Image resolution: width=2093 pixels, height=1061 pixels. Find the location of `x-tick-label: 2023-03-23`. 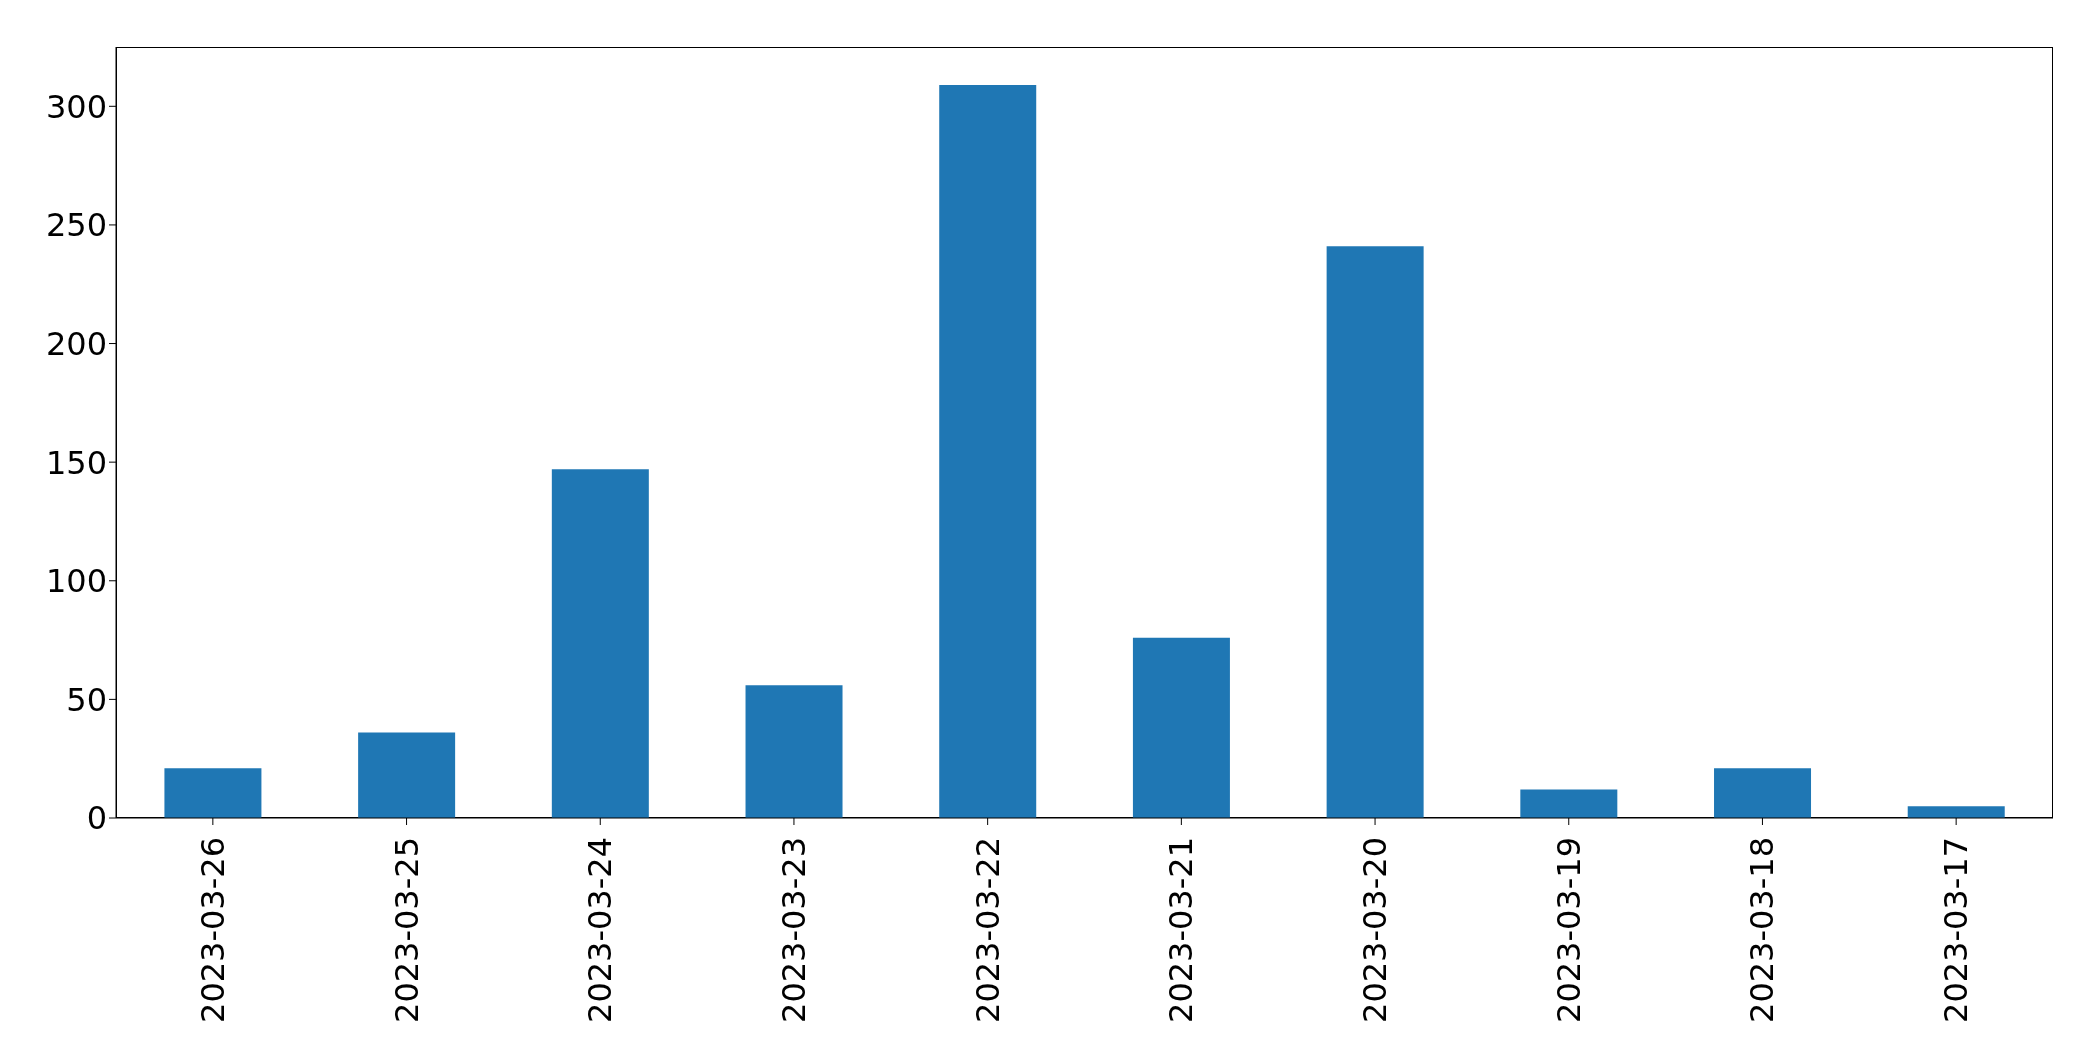

x-tick-label: 2023-03-23 is located at coordinates (793, 930).